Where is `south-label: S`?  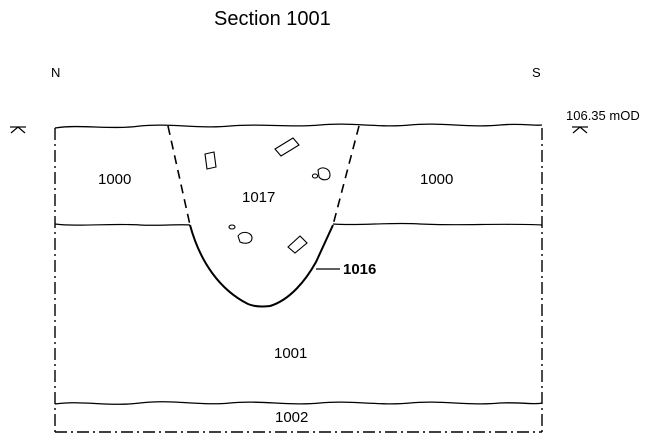
south-label: S is located at coordinates (536, 72).